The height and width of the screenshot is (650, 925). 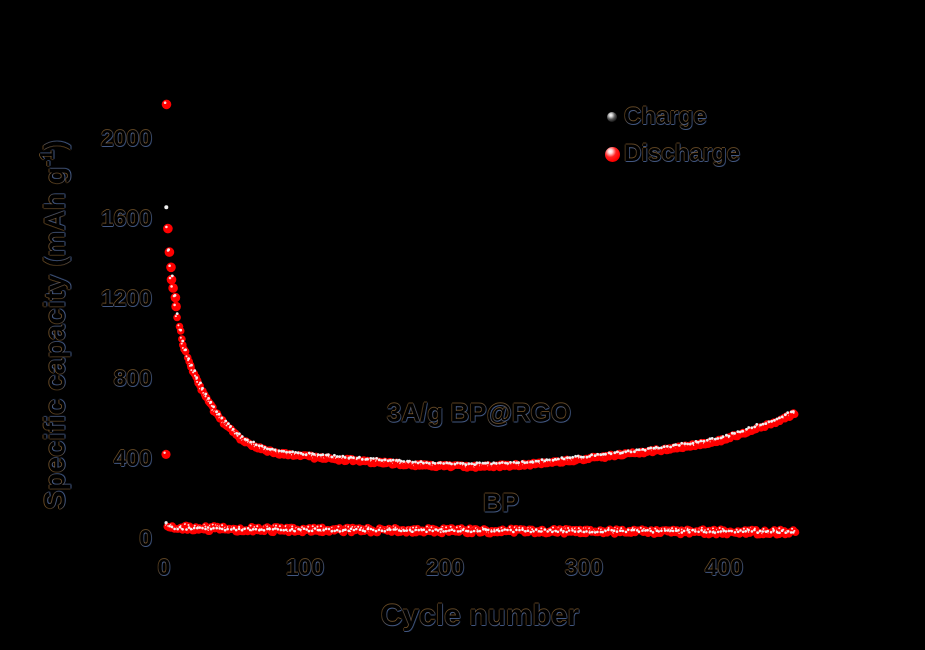 I want to click on annotation-rate-bprgo: 3A/g BP@RGO, so click(x=479, y=412).